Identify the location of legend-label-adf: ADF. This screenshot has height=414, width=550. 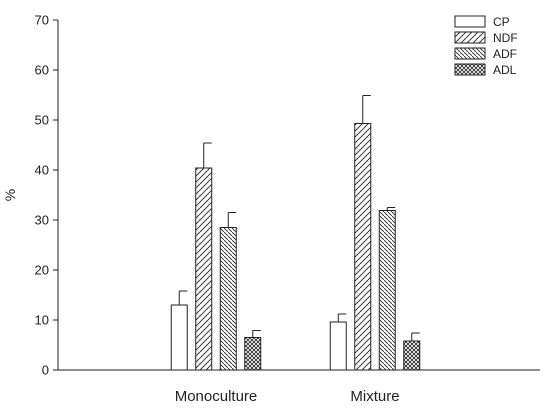
(505, 54).